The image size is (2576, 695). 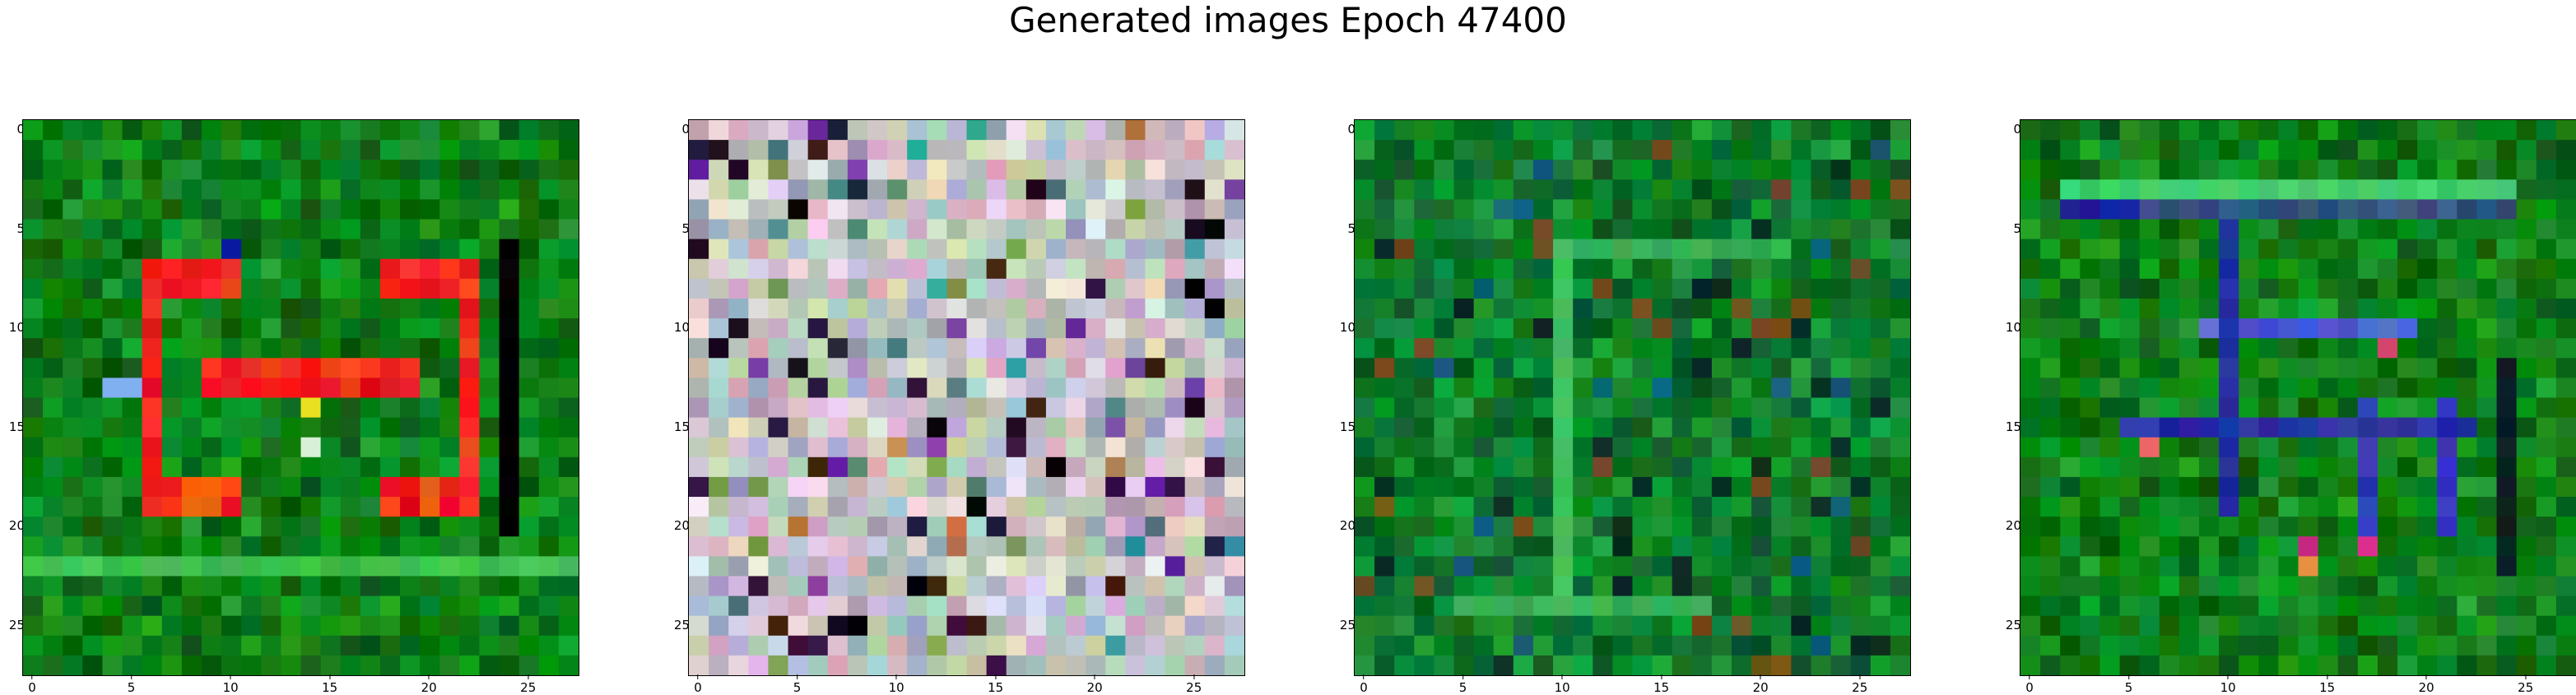 What do you see at coordinates (32, 684) in the screenshot?
I see `x-tick: 0` at bounding box center [32, 684].